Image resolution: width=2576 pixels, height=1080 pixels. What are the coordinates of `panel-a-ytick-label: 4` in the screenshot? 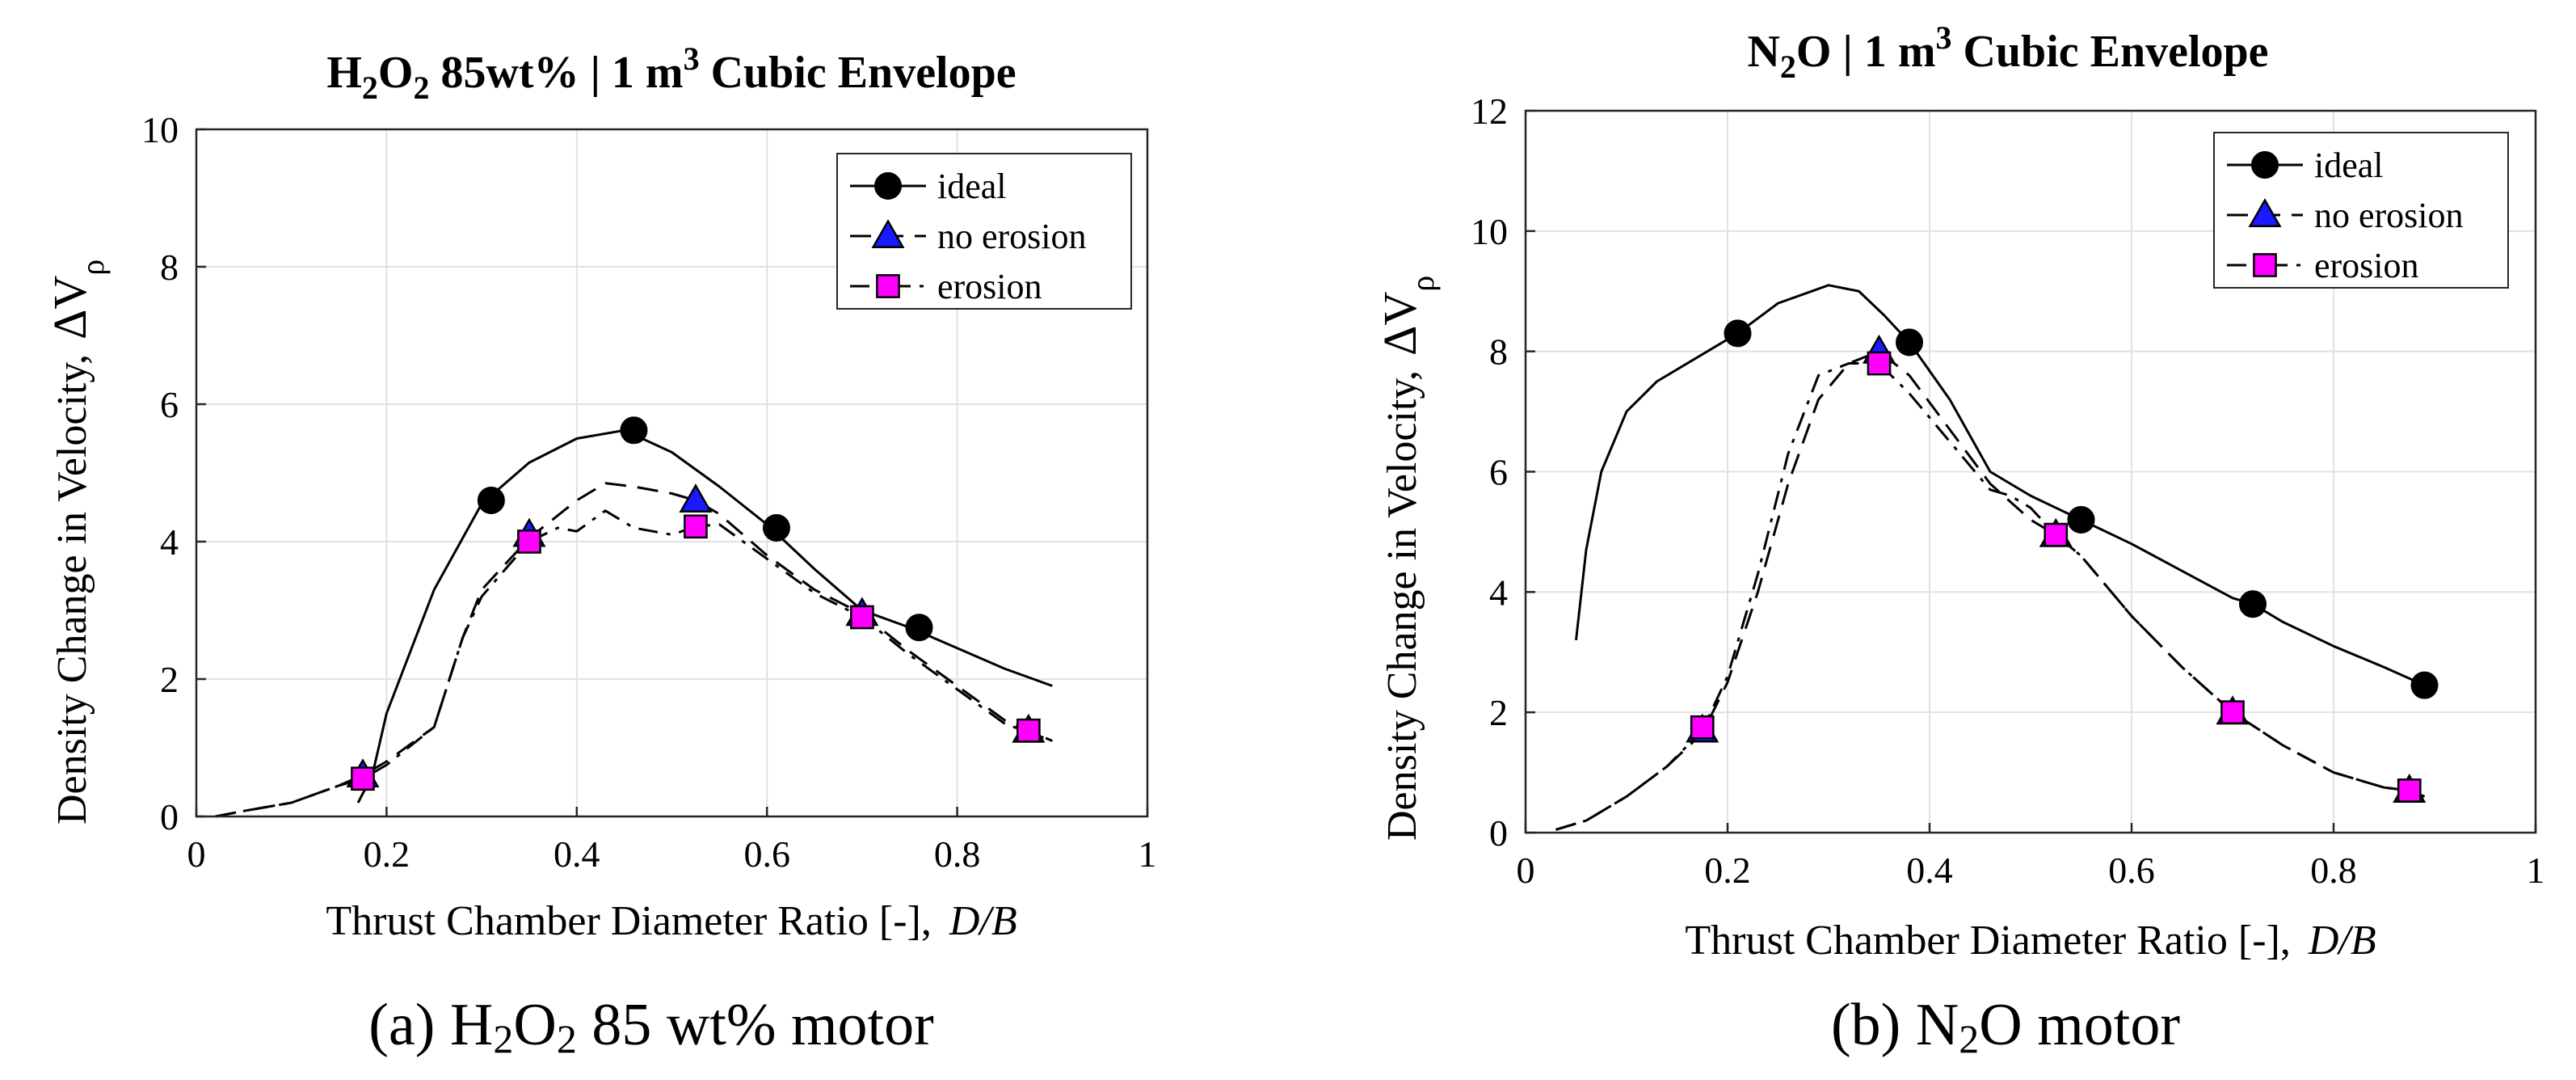 It's located at (169, 542).